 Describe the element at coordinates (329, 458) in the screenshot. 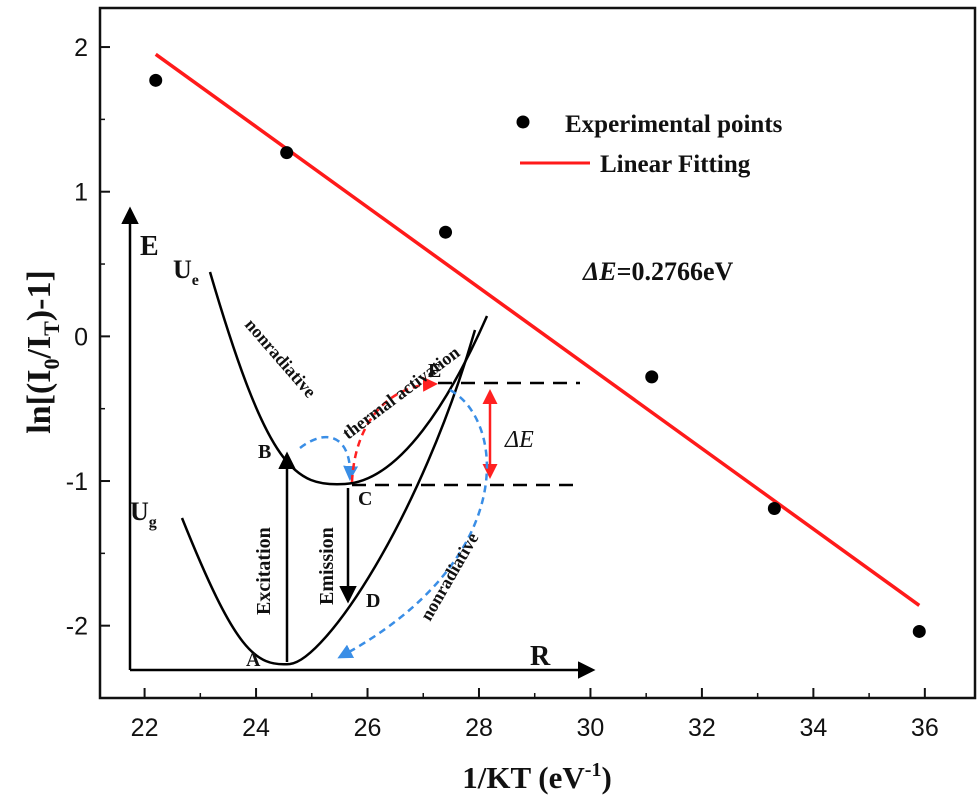

I see `nonradiative-arrow-upper` at that location.